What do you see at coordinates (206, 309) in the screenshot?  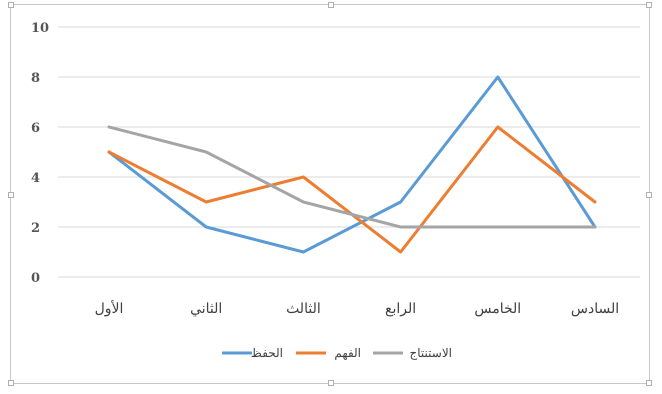 I see `x-category-label: الثاني` at bounding box center [206, 309].